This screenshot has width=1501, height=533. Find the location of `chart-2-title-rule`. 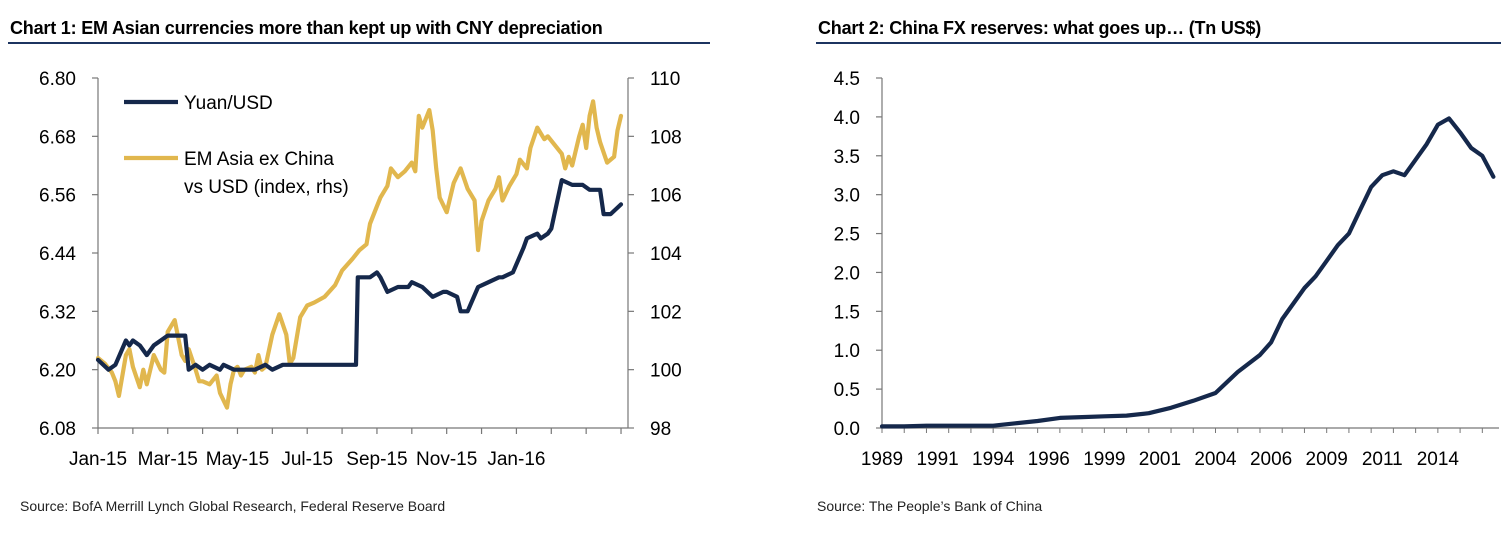

chart-2-title-rule is located at coordinates (1158, 43).